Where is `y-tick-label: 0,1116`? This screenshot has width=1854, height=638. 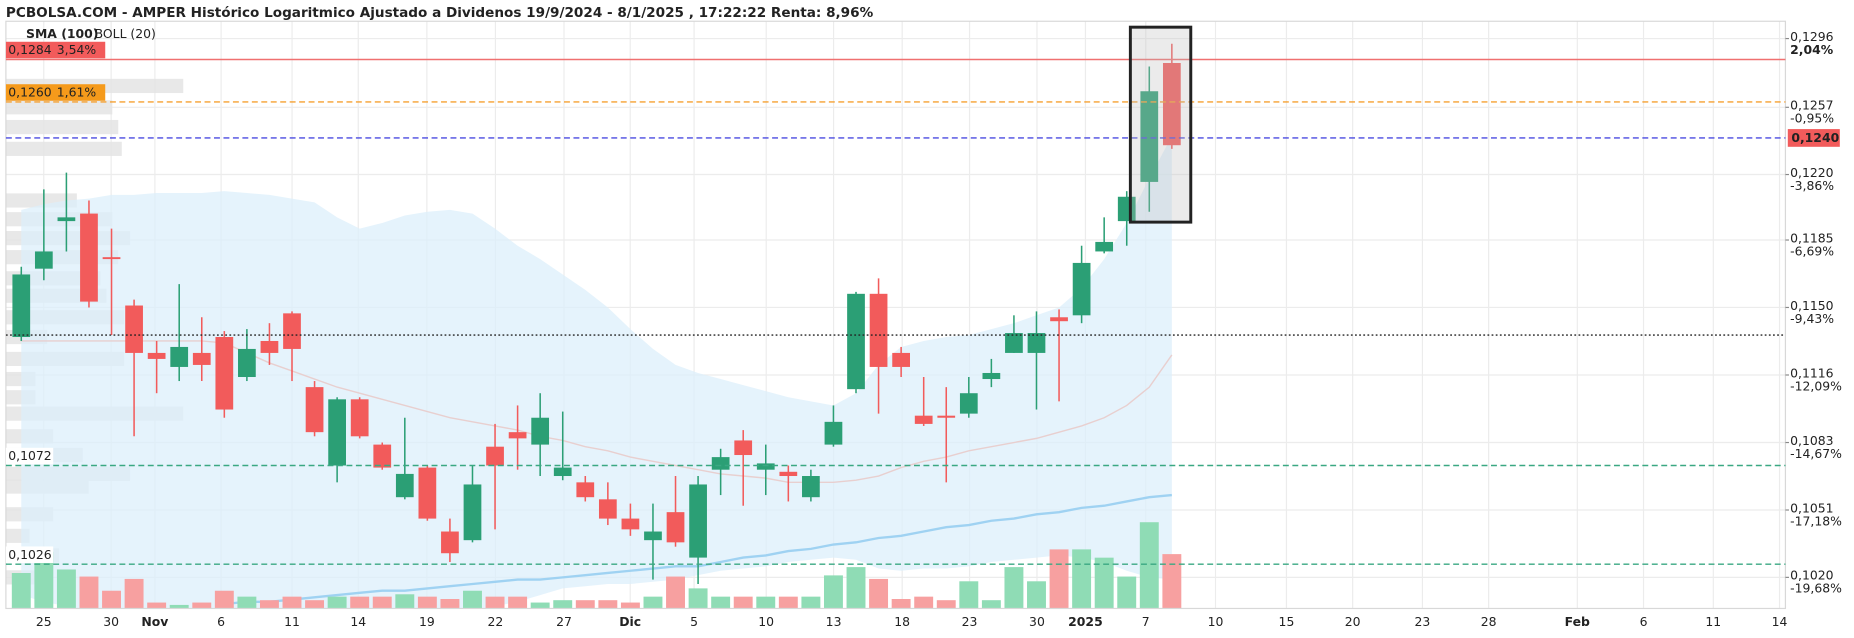 y-tick-label: 0,1116 is located at coordinates (1812, 372).